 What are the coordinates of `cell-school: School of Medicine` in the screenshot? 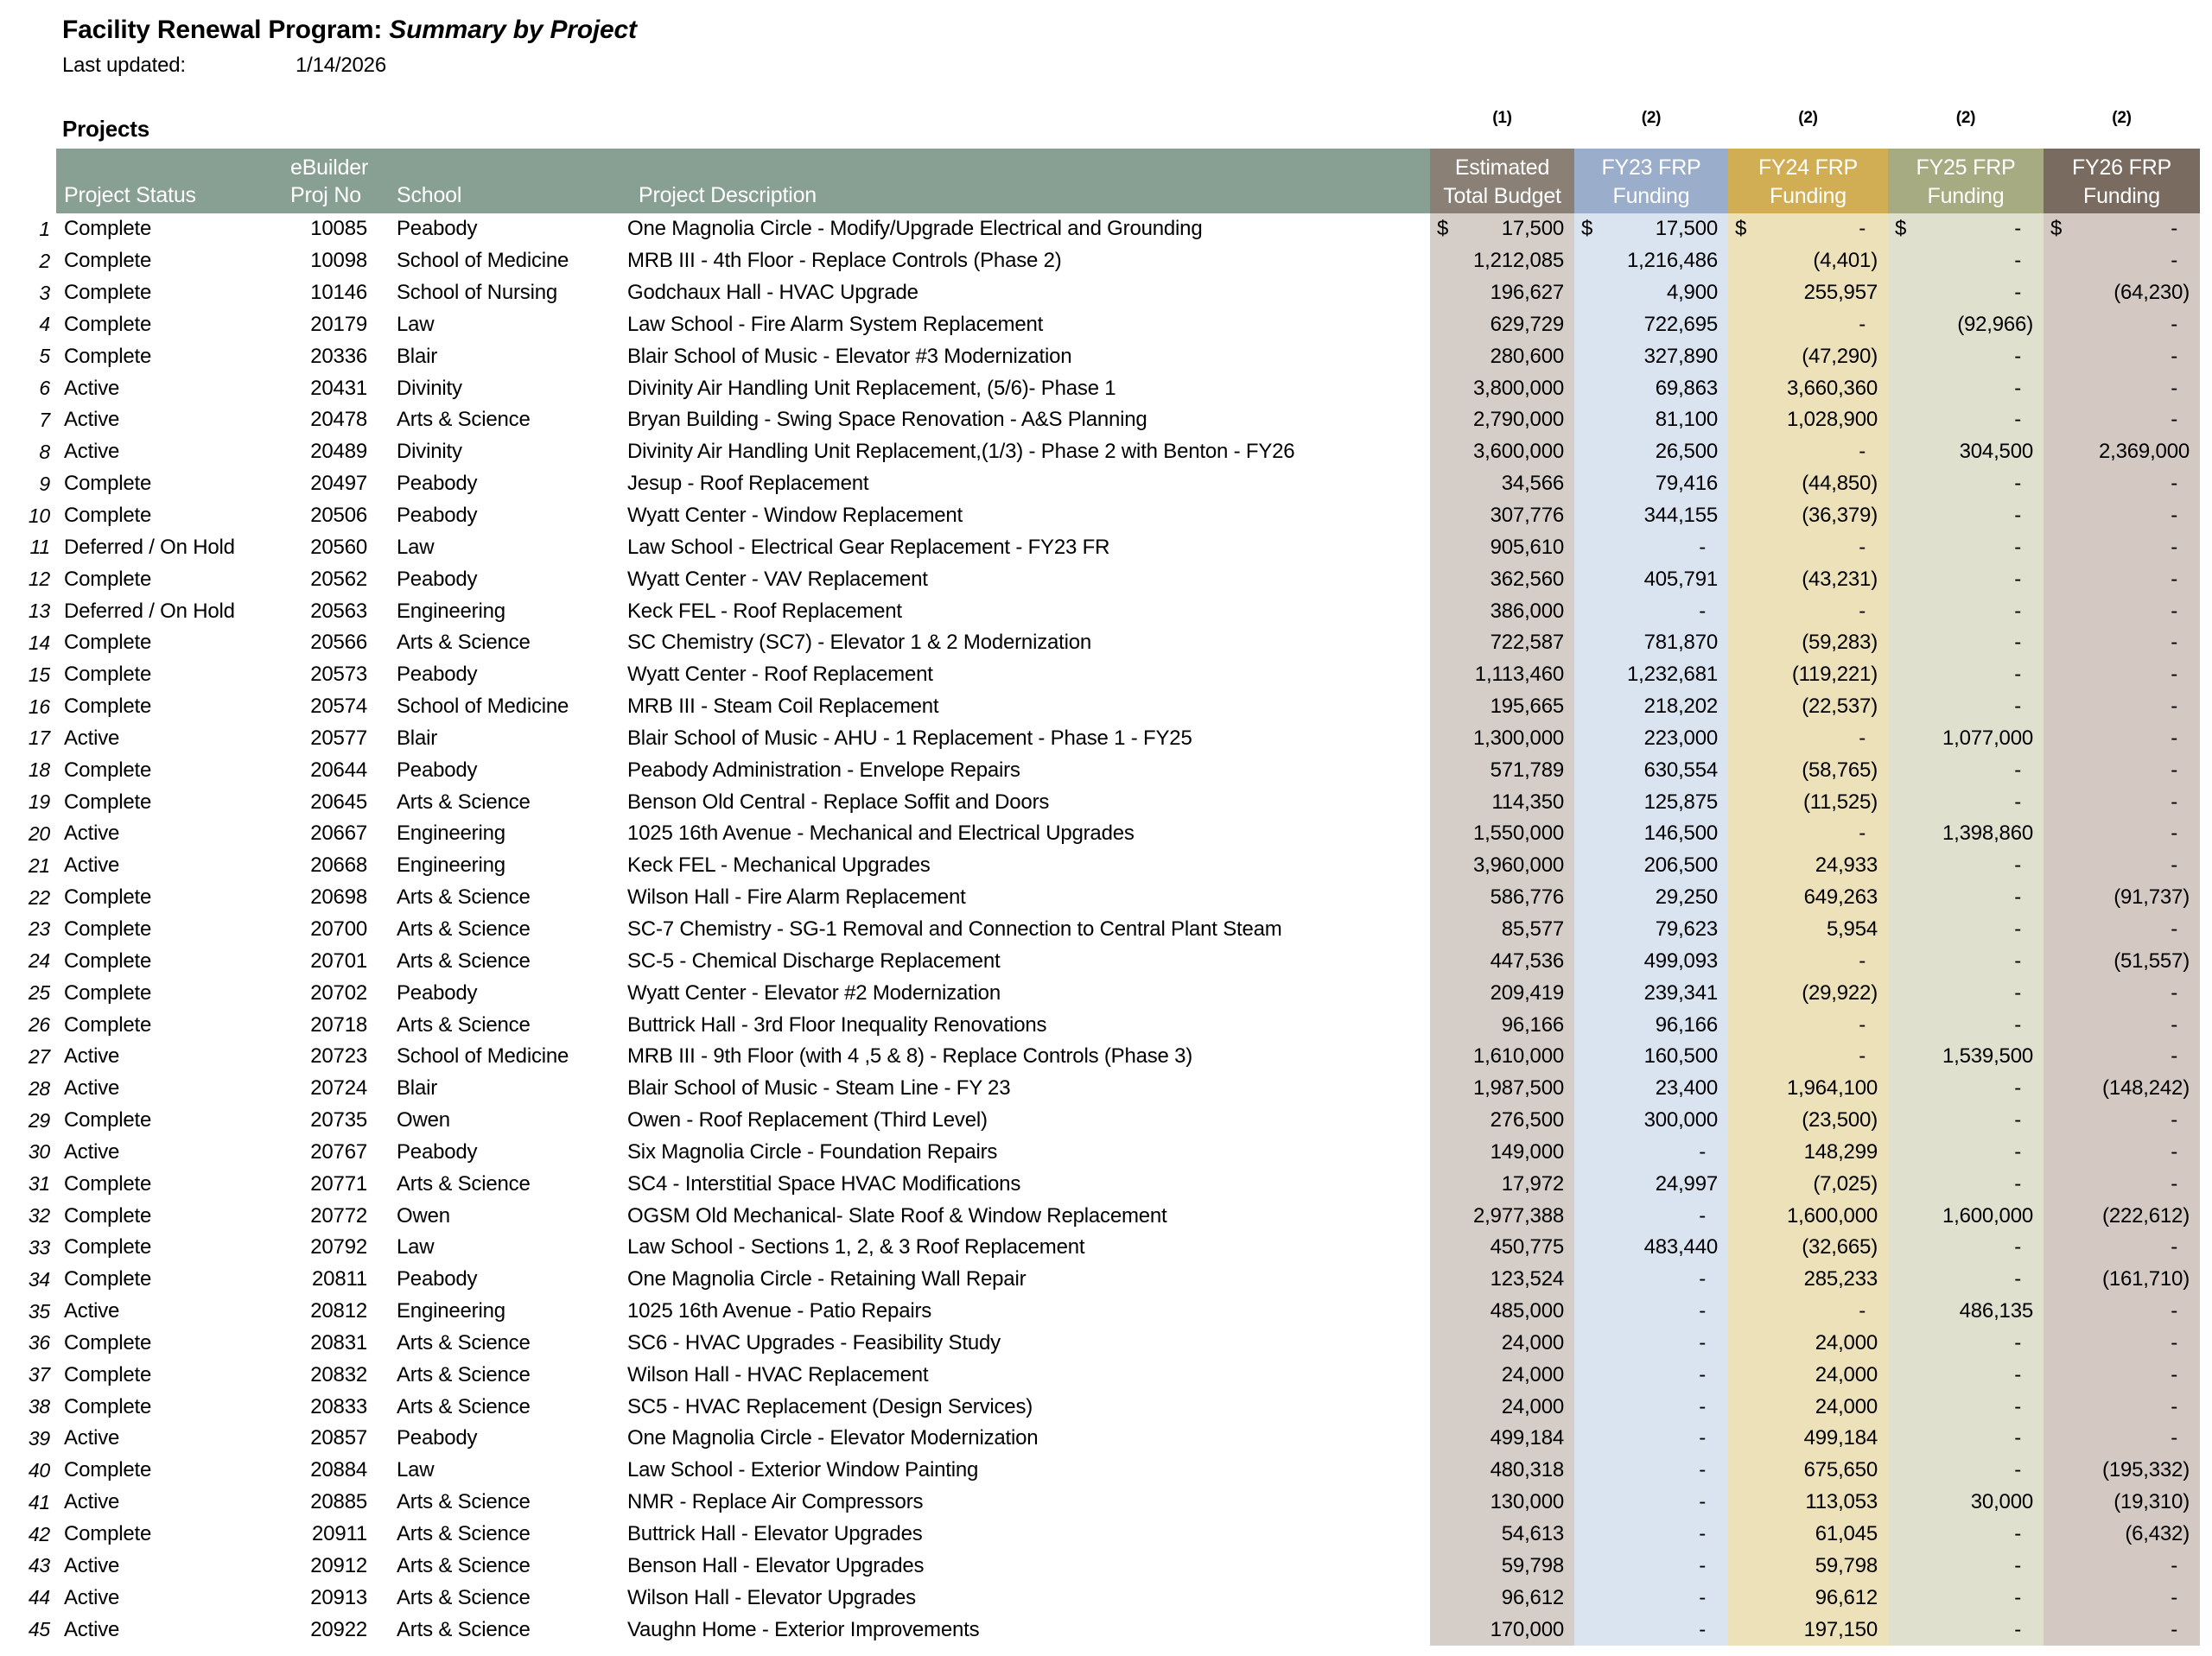 It's located at (483, 1056).